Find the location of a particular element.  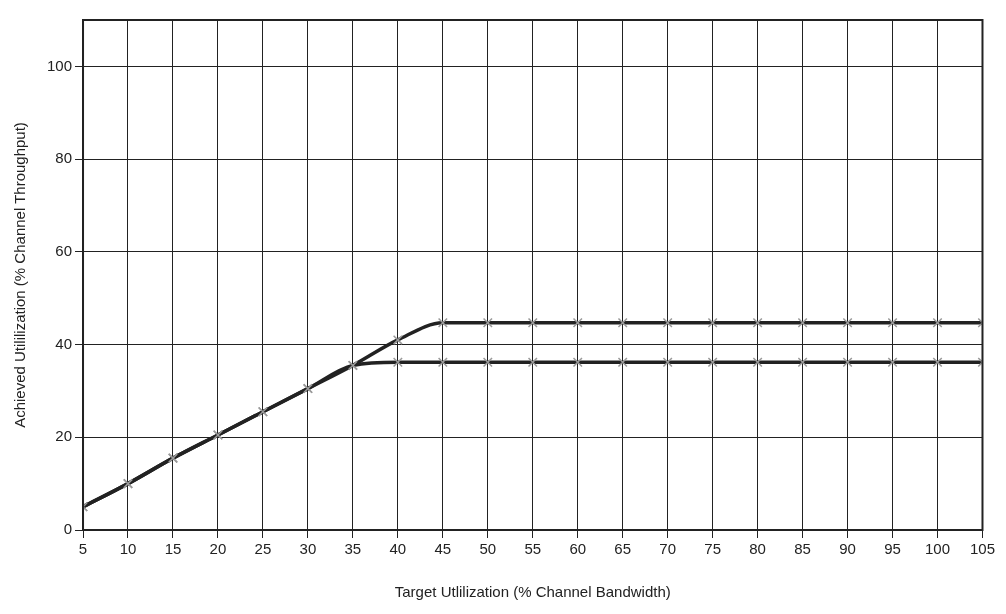

y-tick-label: 40 is located at coordinates (64, 343).